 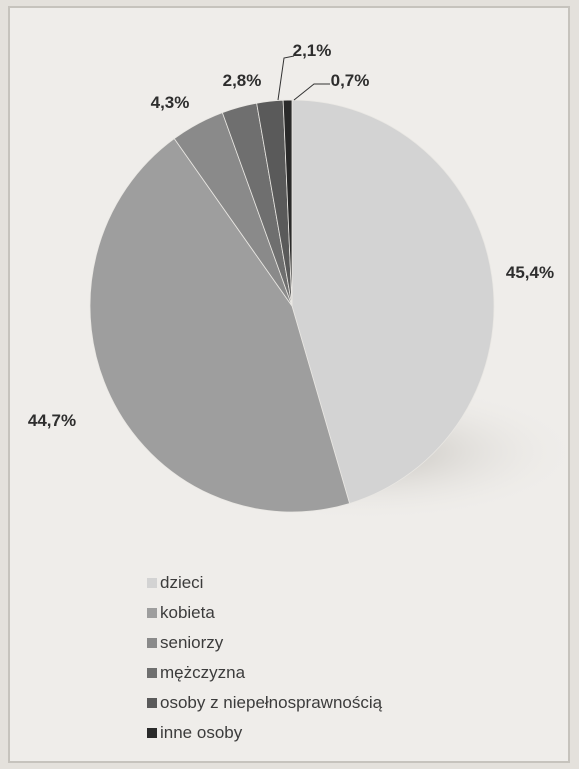 What do you see at coordinates (170, 102) in the screenshot?
I see `data-label: 4,3%` at bounding box center [170, 102].